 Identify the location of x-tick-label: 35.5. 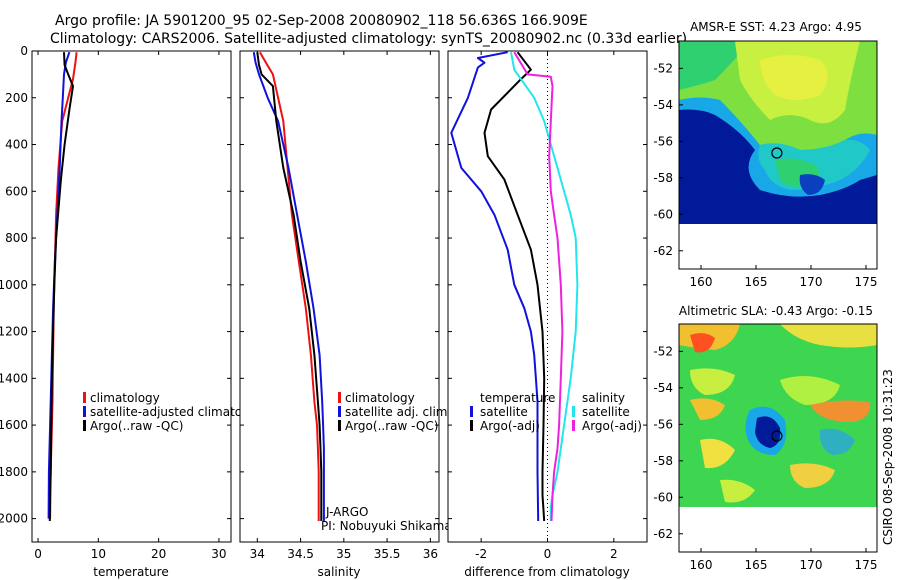
(387, 554).